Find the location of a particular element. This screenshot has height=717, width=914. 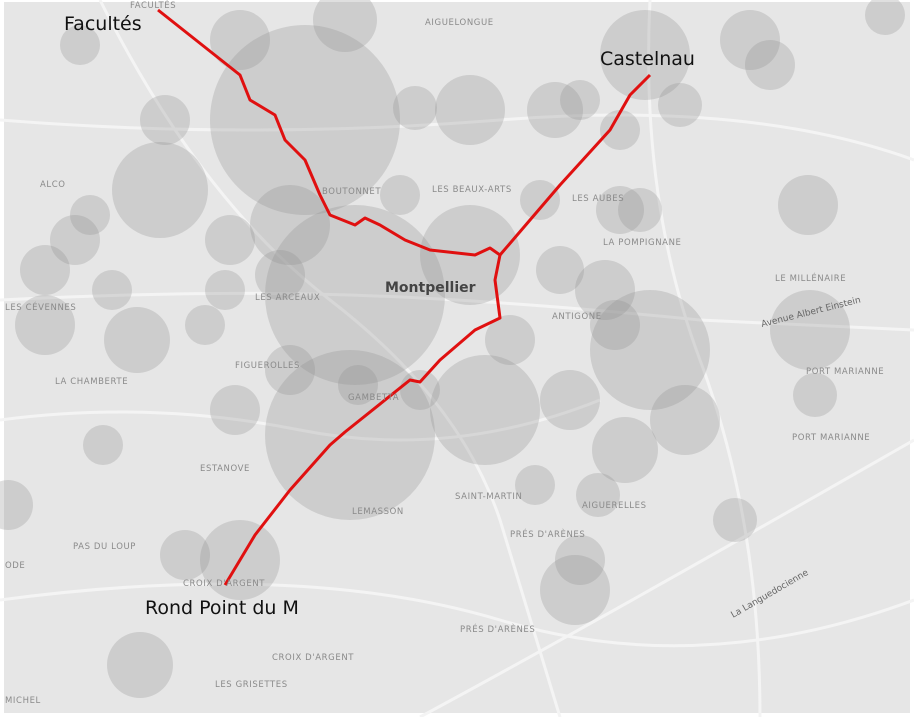

district-label: LES ARCEAUX is located at coordinates (287, 298).